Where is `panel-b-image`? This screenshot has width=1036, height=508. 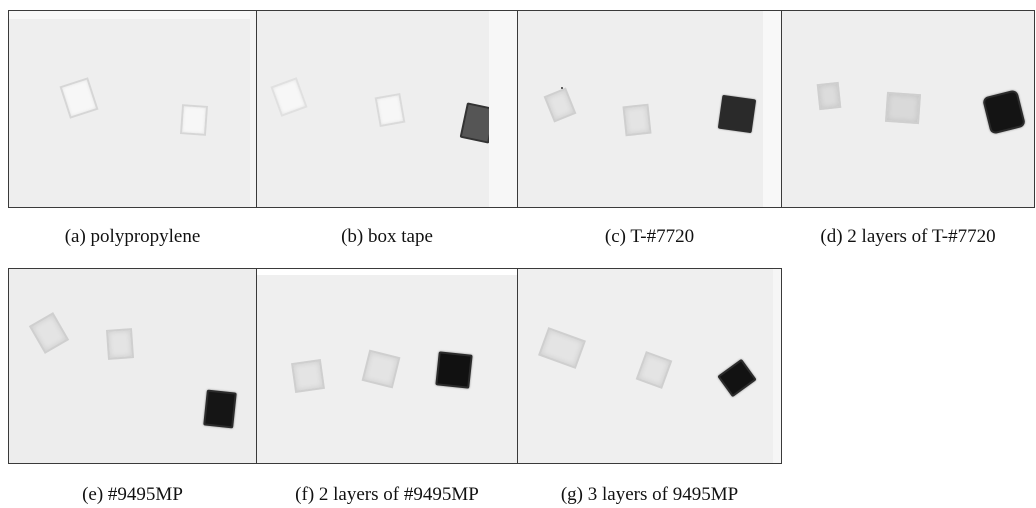
panel-b-image is located at coordinates (387, 109).